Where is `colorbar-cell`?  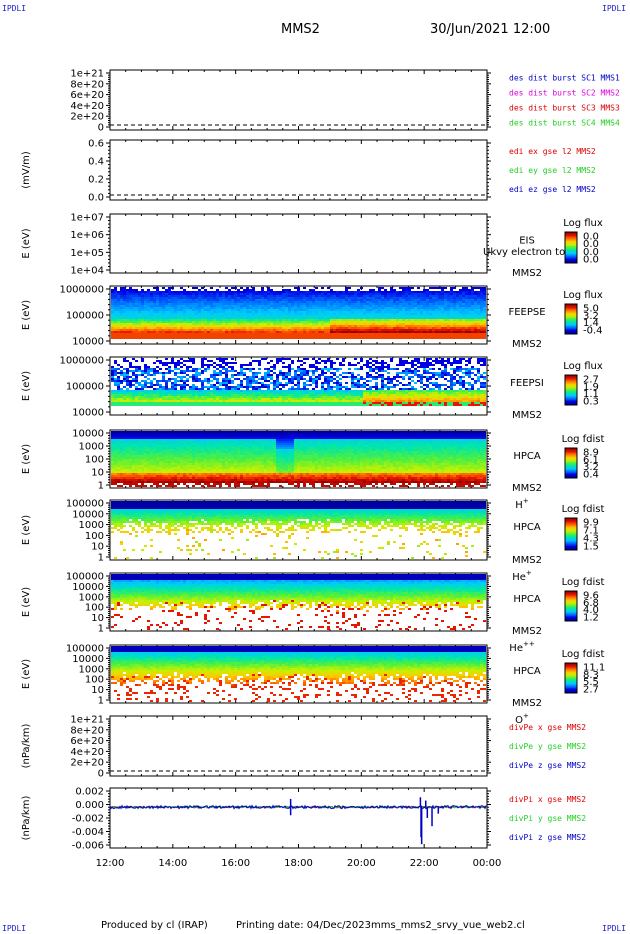
colorbar-cell is located at coordinates (571, 261).